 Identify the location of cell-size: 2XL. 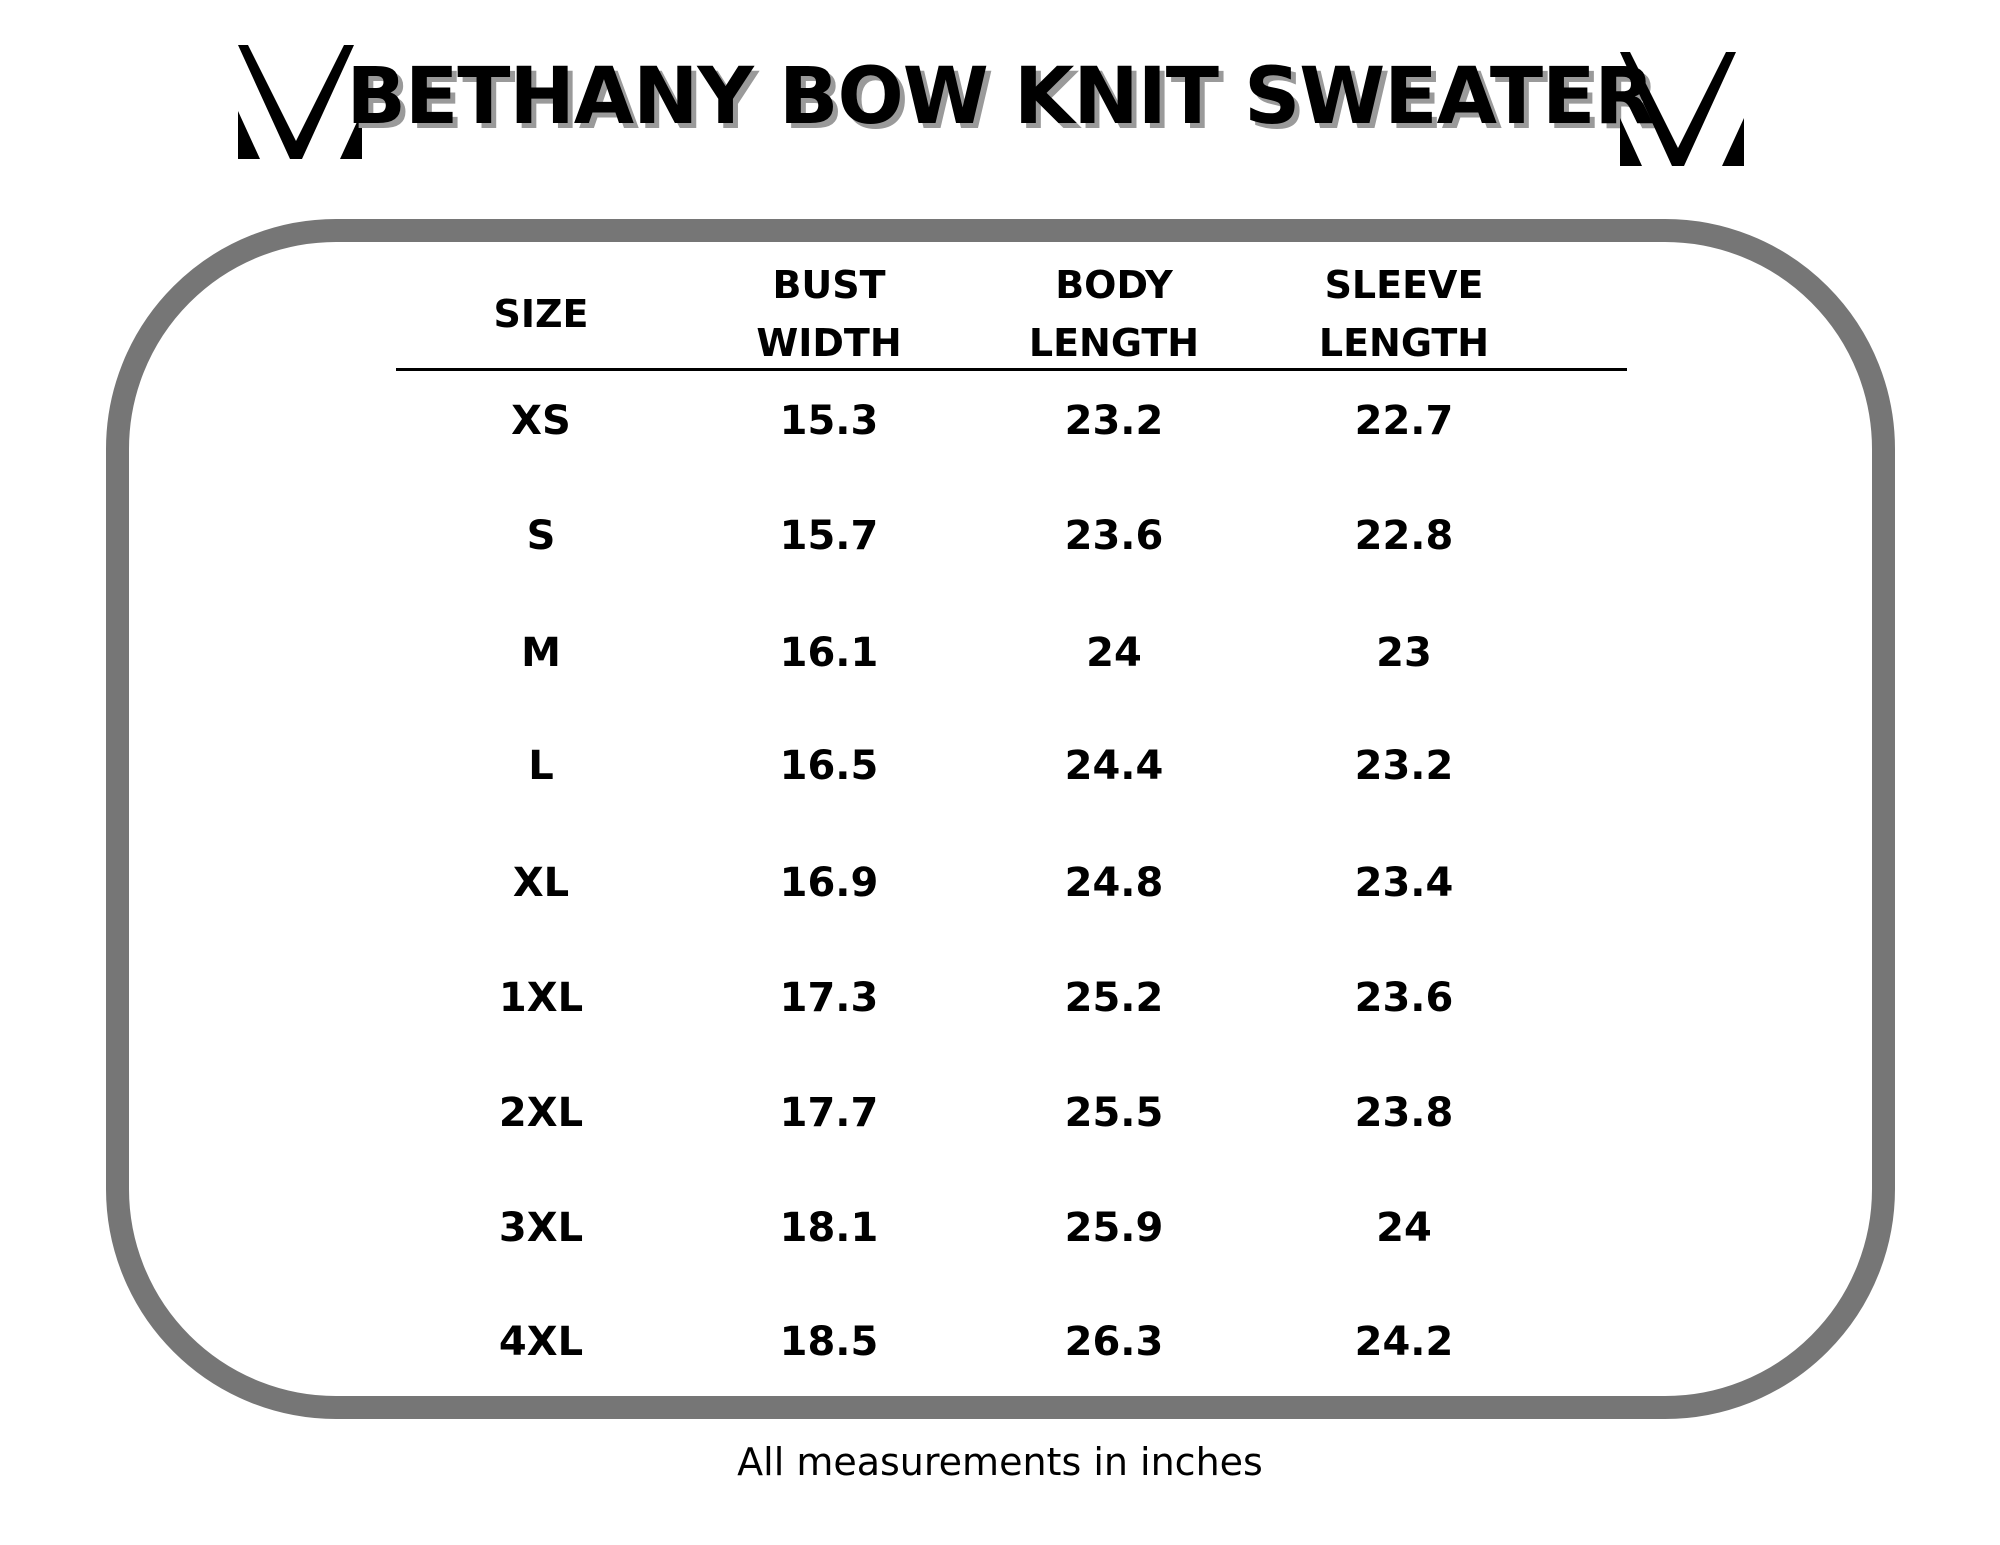
(541, 1113).